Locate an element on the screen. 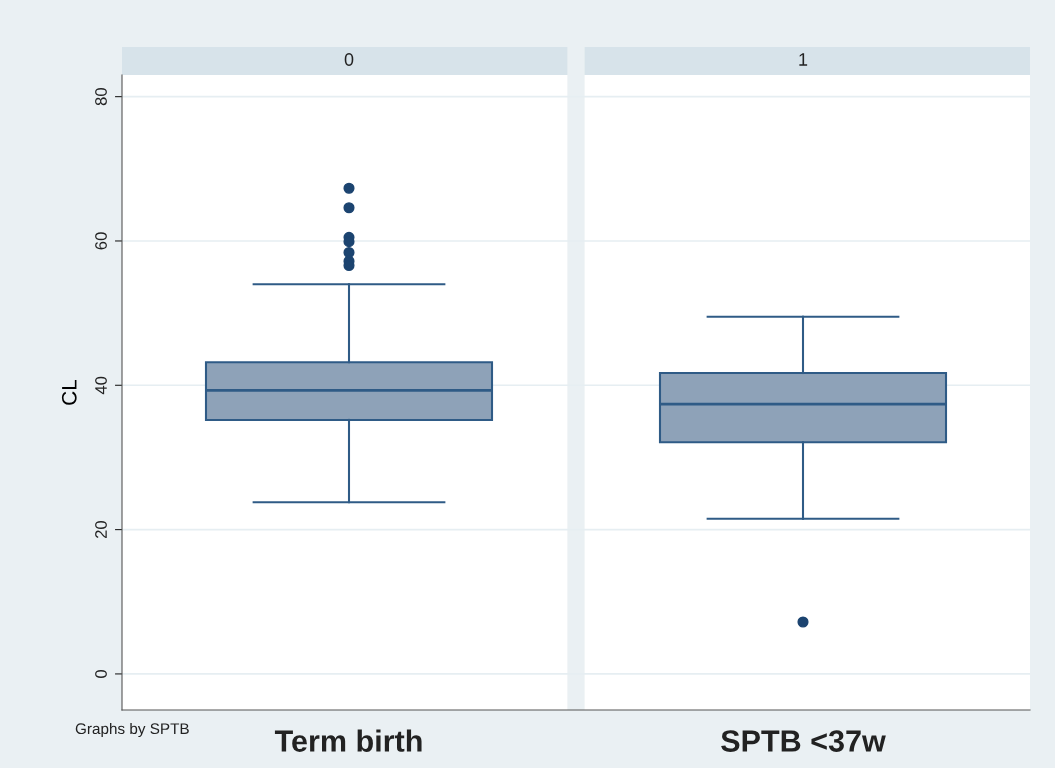 The image size is (1055, 768). x-tick-label: SPTB <37w is located at coordinates (803, 741).